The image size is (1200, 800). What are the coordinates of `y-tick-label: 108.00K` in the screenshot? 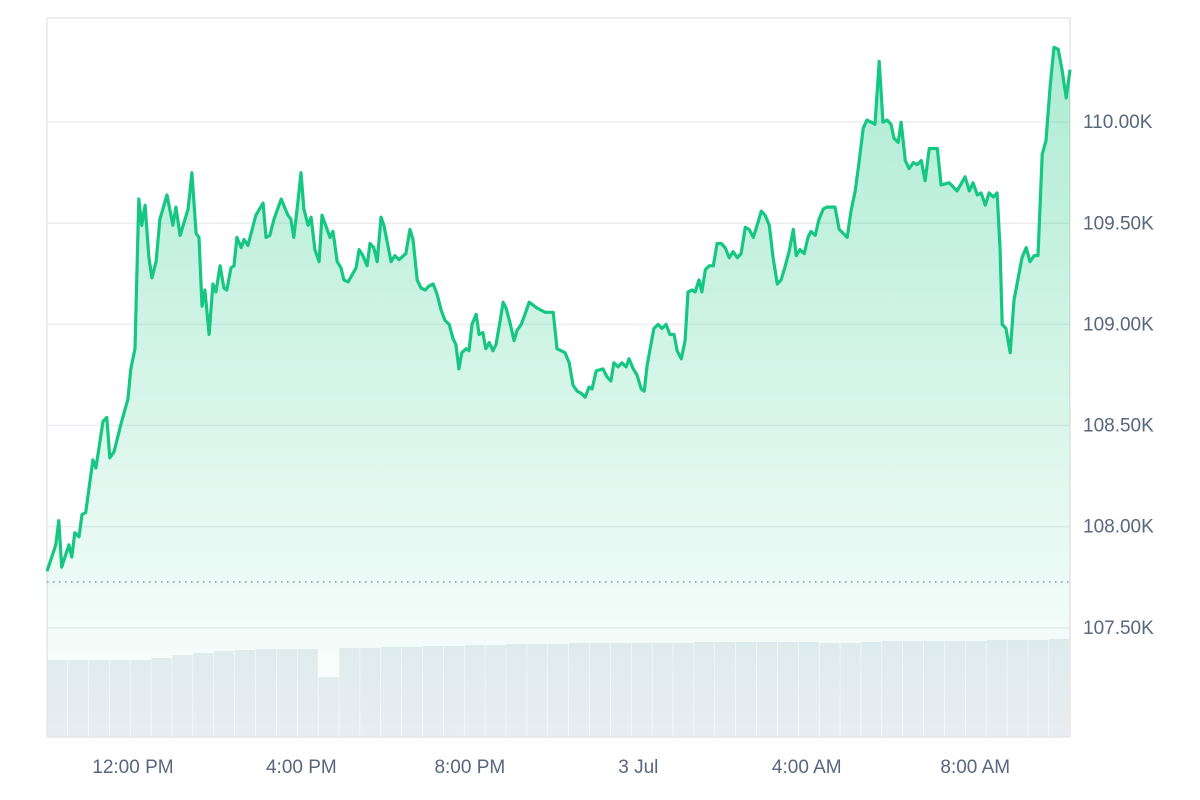 It's located at (1118, 527).